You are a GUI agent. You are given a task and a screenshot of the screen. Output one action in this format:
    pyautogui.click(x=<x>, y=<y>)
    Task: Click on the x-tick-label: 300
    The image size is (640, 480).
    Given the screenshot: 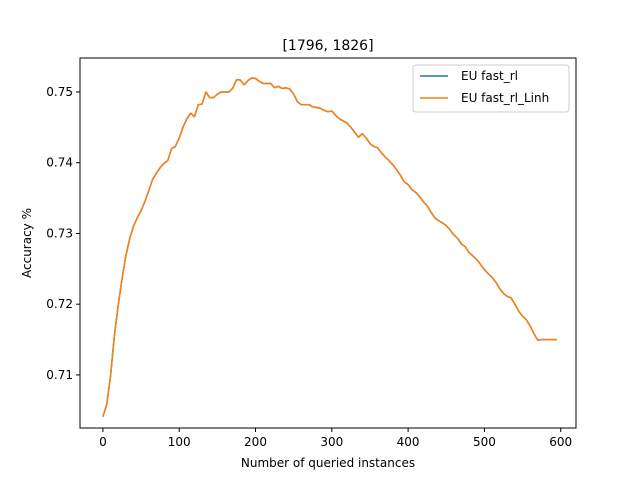 What is the action you would take?
    pyautogui.click(x=331, y=442)
    